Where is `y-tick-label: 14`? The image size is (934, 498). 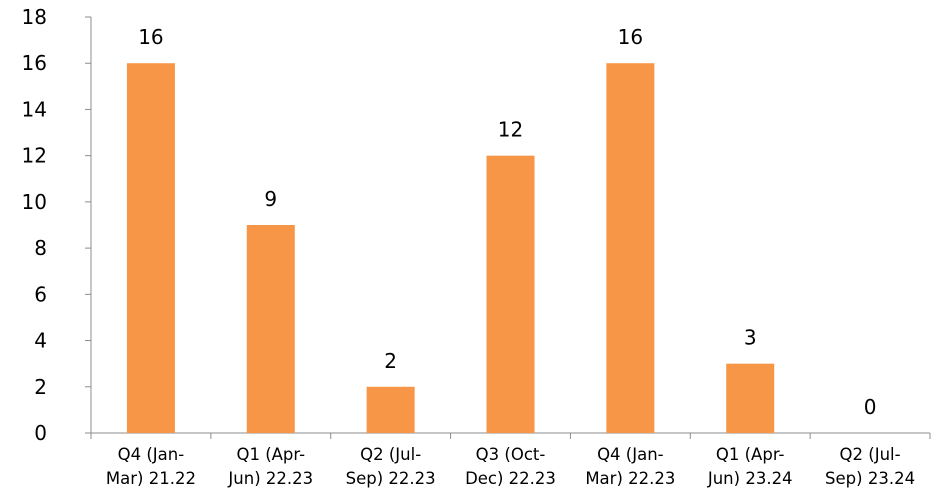
y-tick-label: 14 is located at coordinates (34, 109).